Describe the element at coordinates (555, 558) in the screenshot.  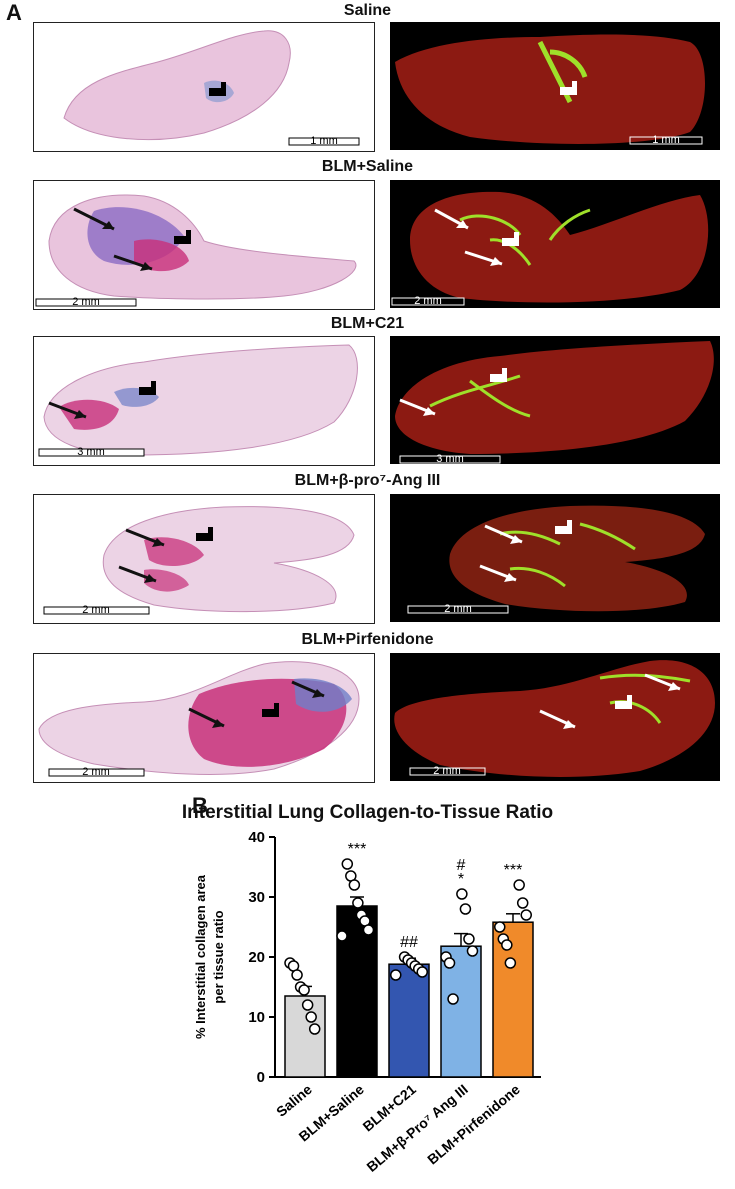
I see `fluorescence-image-blm-beta-pro7: 2 mm` at that location.